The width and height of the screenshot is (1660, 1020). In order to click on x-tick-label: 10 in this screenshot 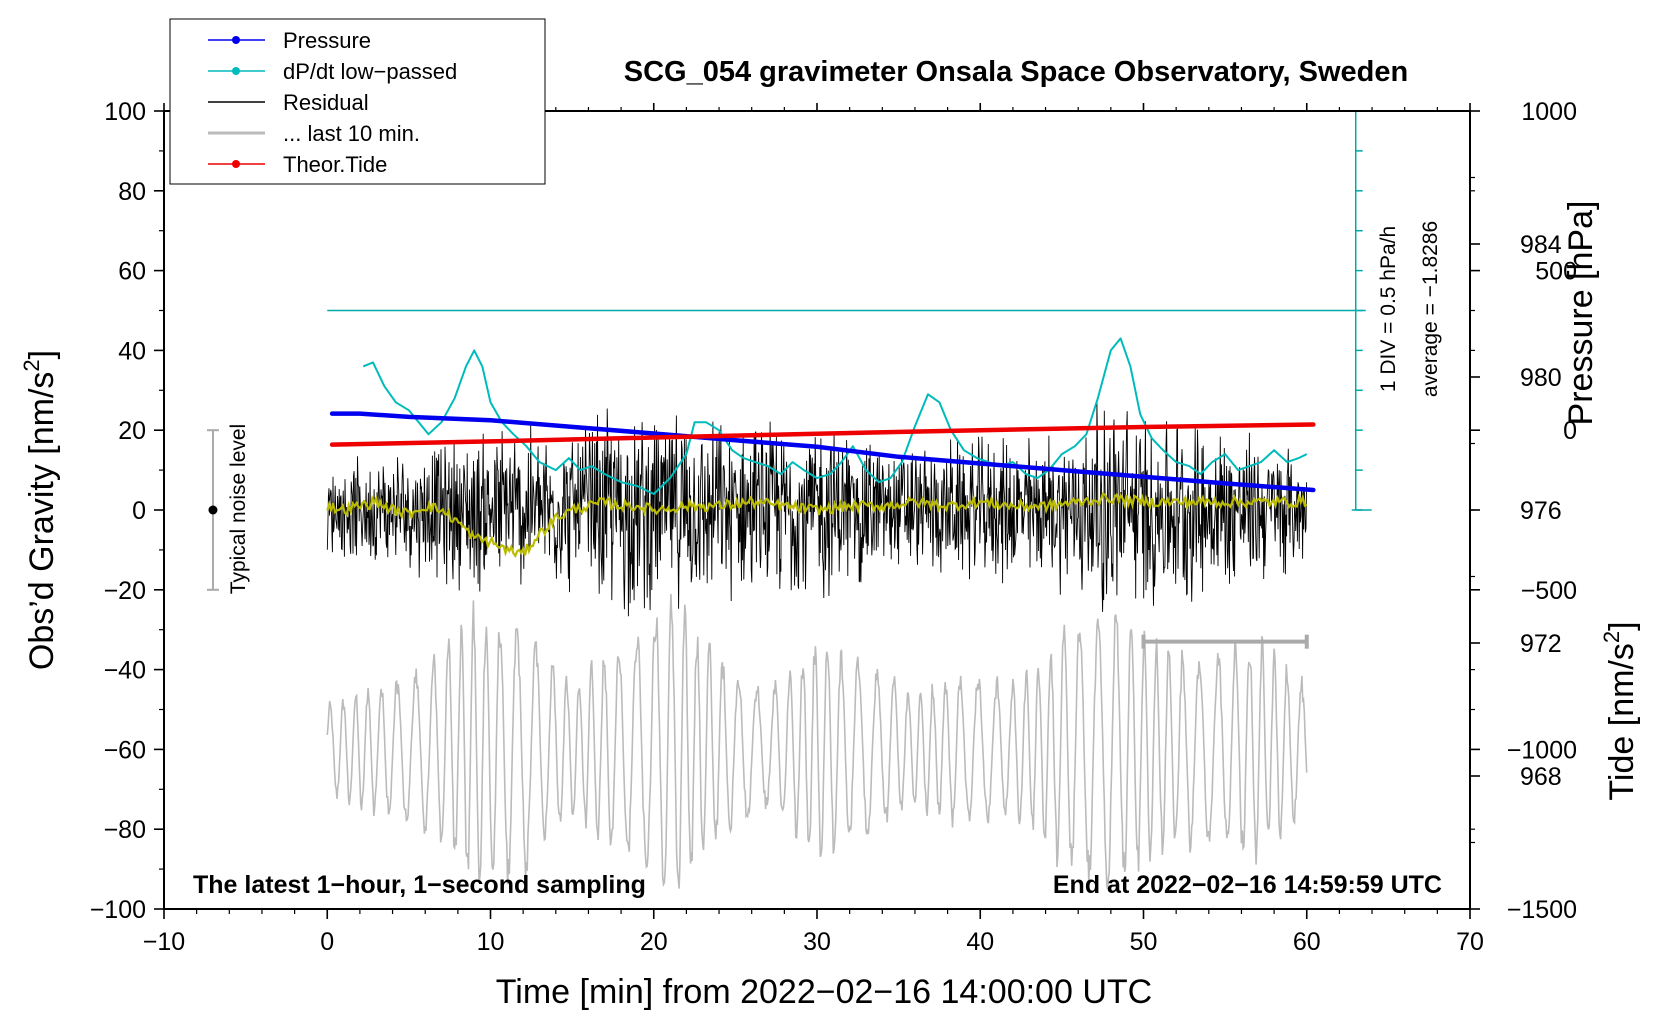, I will do `click(491, 942)`.